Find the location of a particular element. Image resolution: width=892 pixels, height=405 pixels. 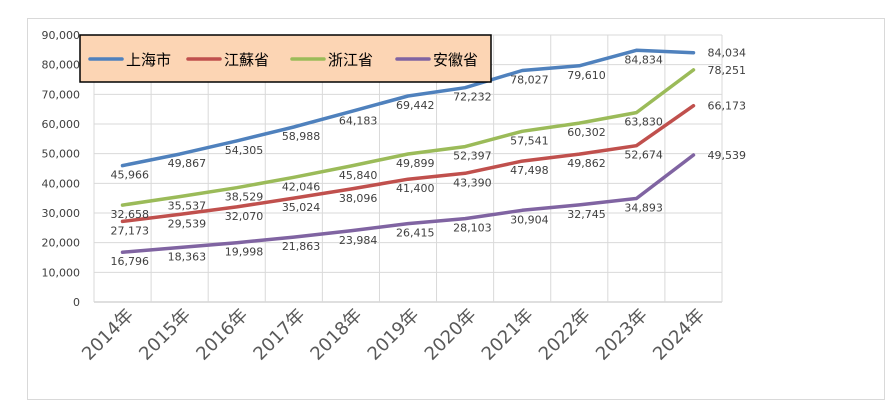

x-tick-label: 2022年 is located at coordinates (565, 335).